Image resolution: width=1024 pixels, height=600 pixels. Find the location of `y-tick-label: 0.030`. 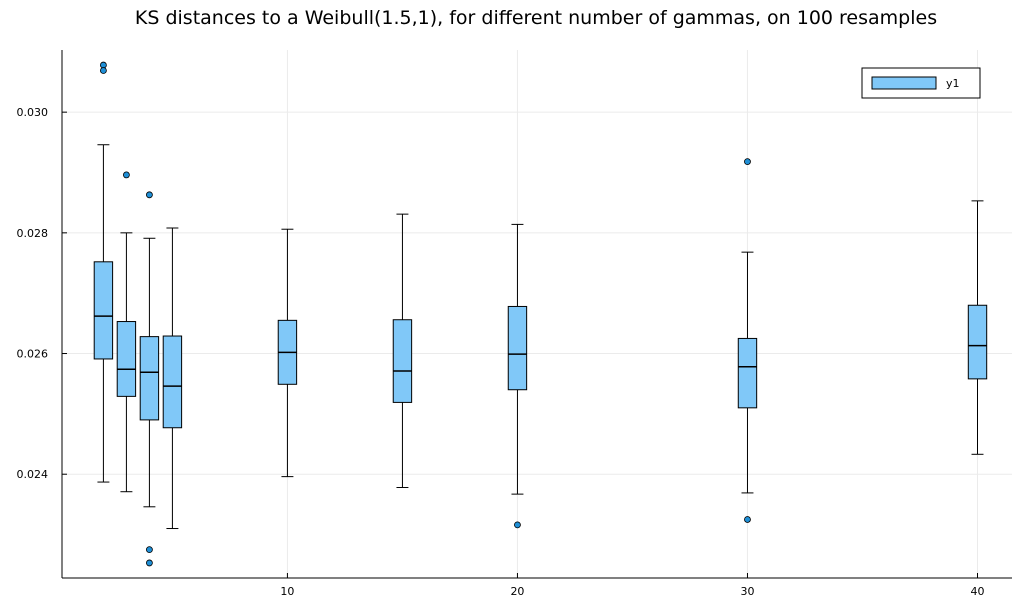

y-tick-label: 0.030 is located at coordinates (33, 112).